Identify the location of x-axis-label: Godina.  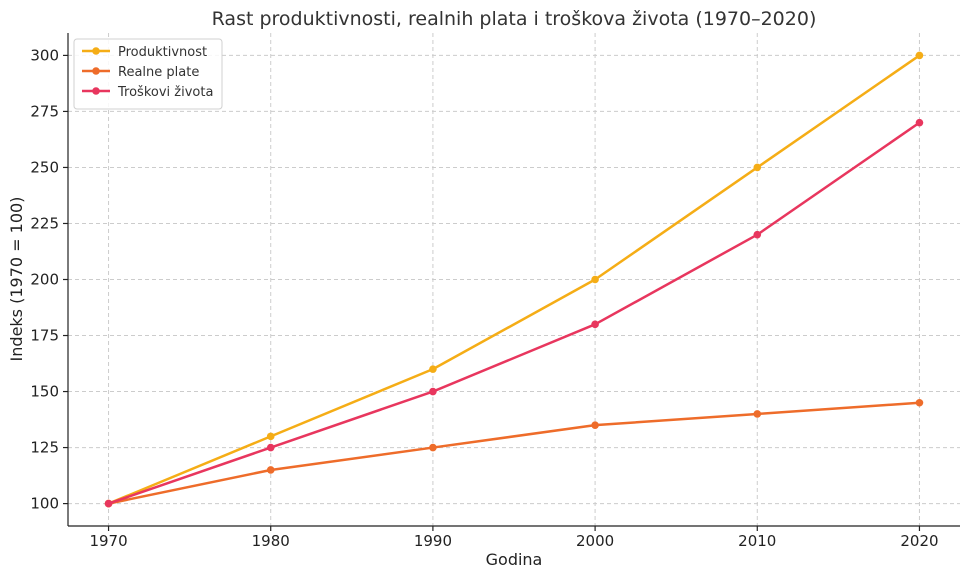
(514, 559).